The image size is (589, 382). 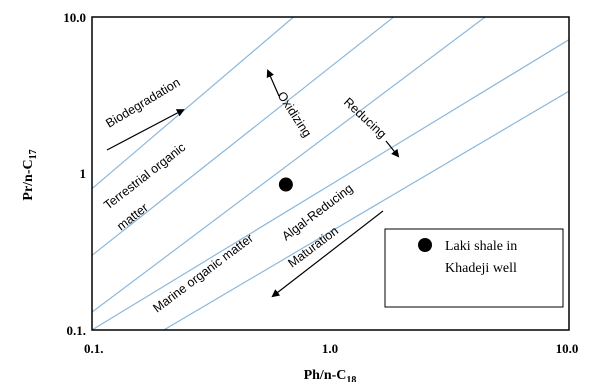 What do you see at coordinates (74, 17) in the screenshot?
I see `y-tick-label-top: 10.0` at bounding box center [74, 17].